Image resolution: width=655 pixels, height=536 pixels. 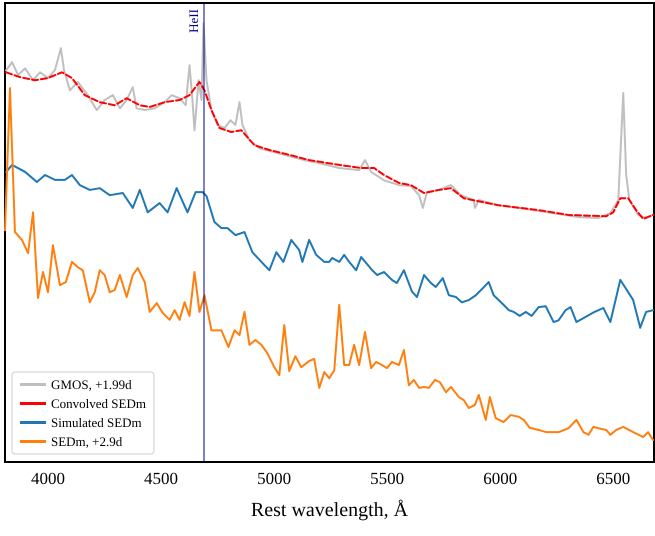 I want to click on legend-label: Convolved SEDm, so click(x=98, y=403).